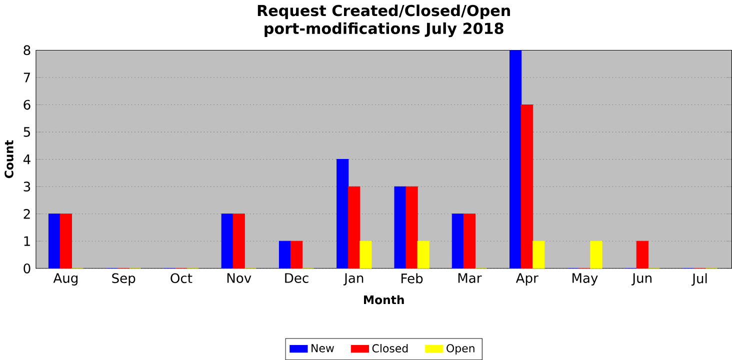 This screenshot has height=360, width=732. I want to click on x-axis-title: Month, so click(384, 299).